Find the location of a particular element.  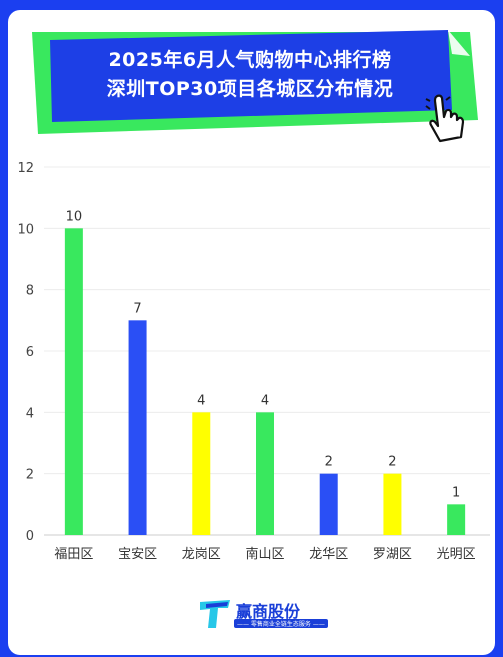

banner-fold is located at coordinates (459, 43).